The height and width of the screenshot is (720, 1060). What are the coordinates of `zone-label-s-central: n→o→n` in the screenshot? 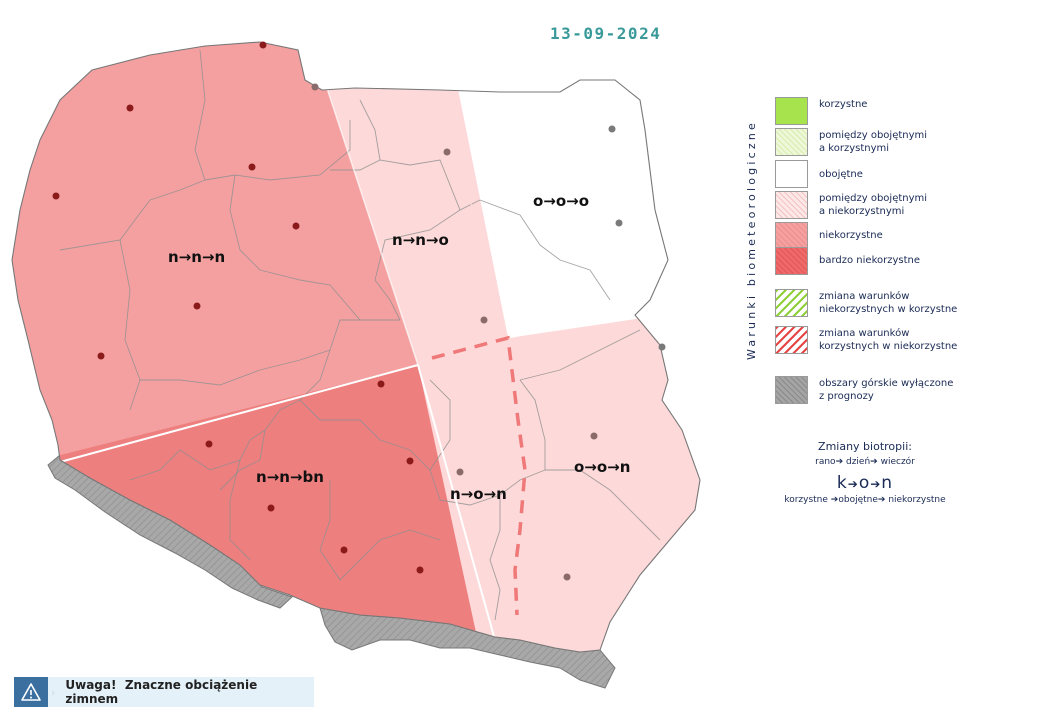 It's located at (478, 494).